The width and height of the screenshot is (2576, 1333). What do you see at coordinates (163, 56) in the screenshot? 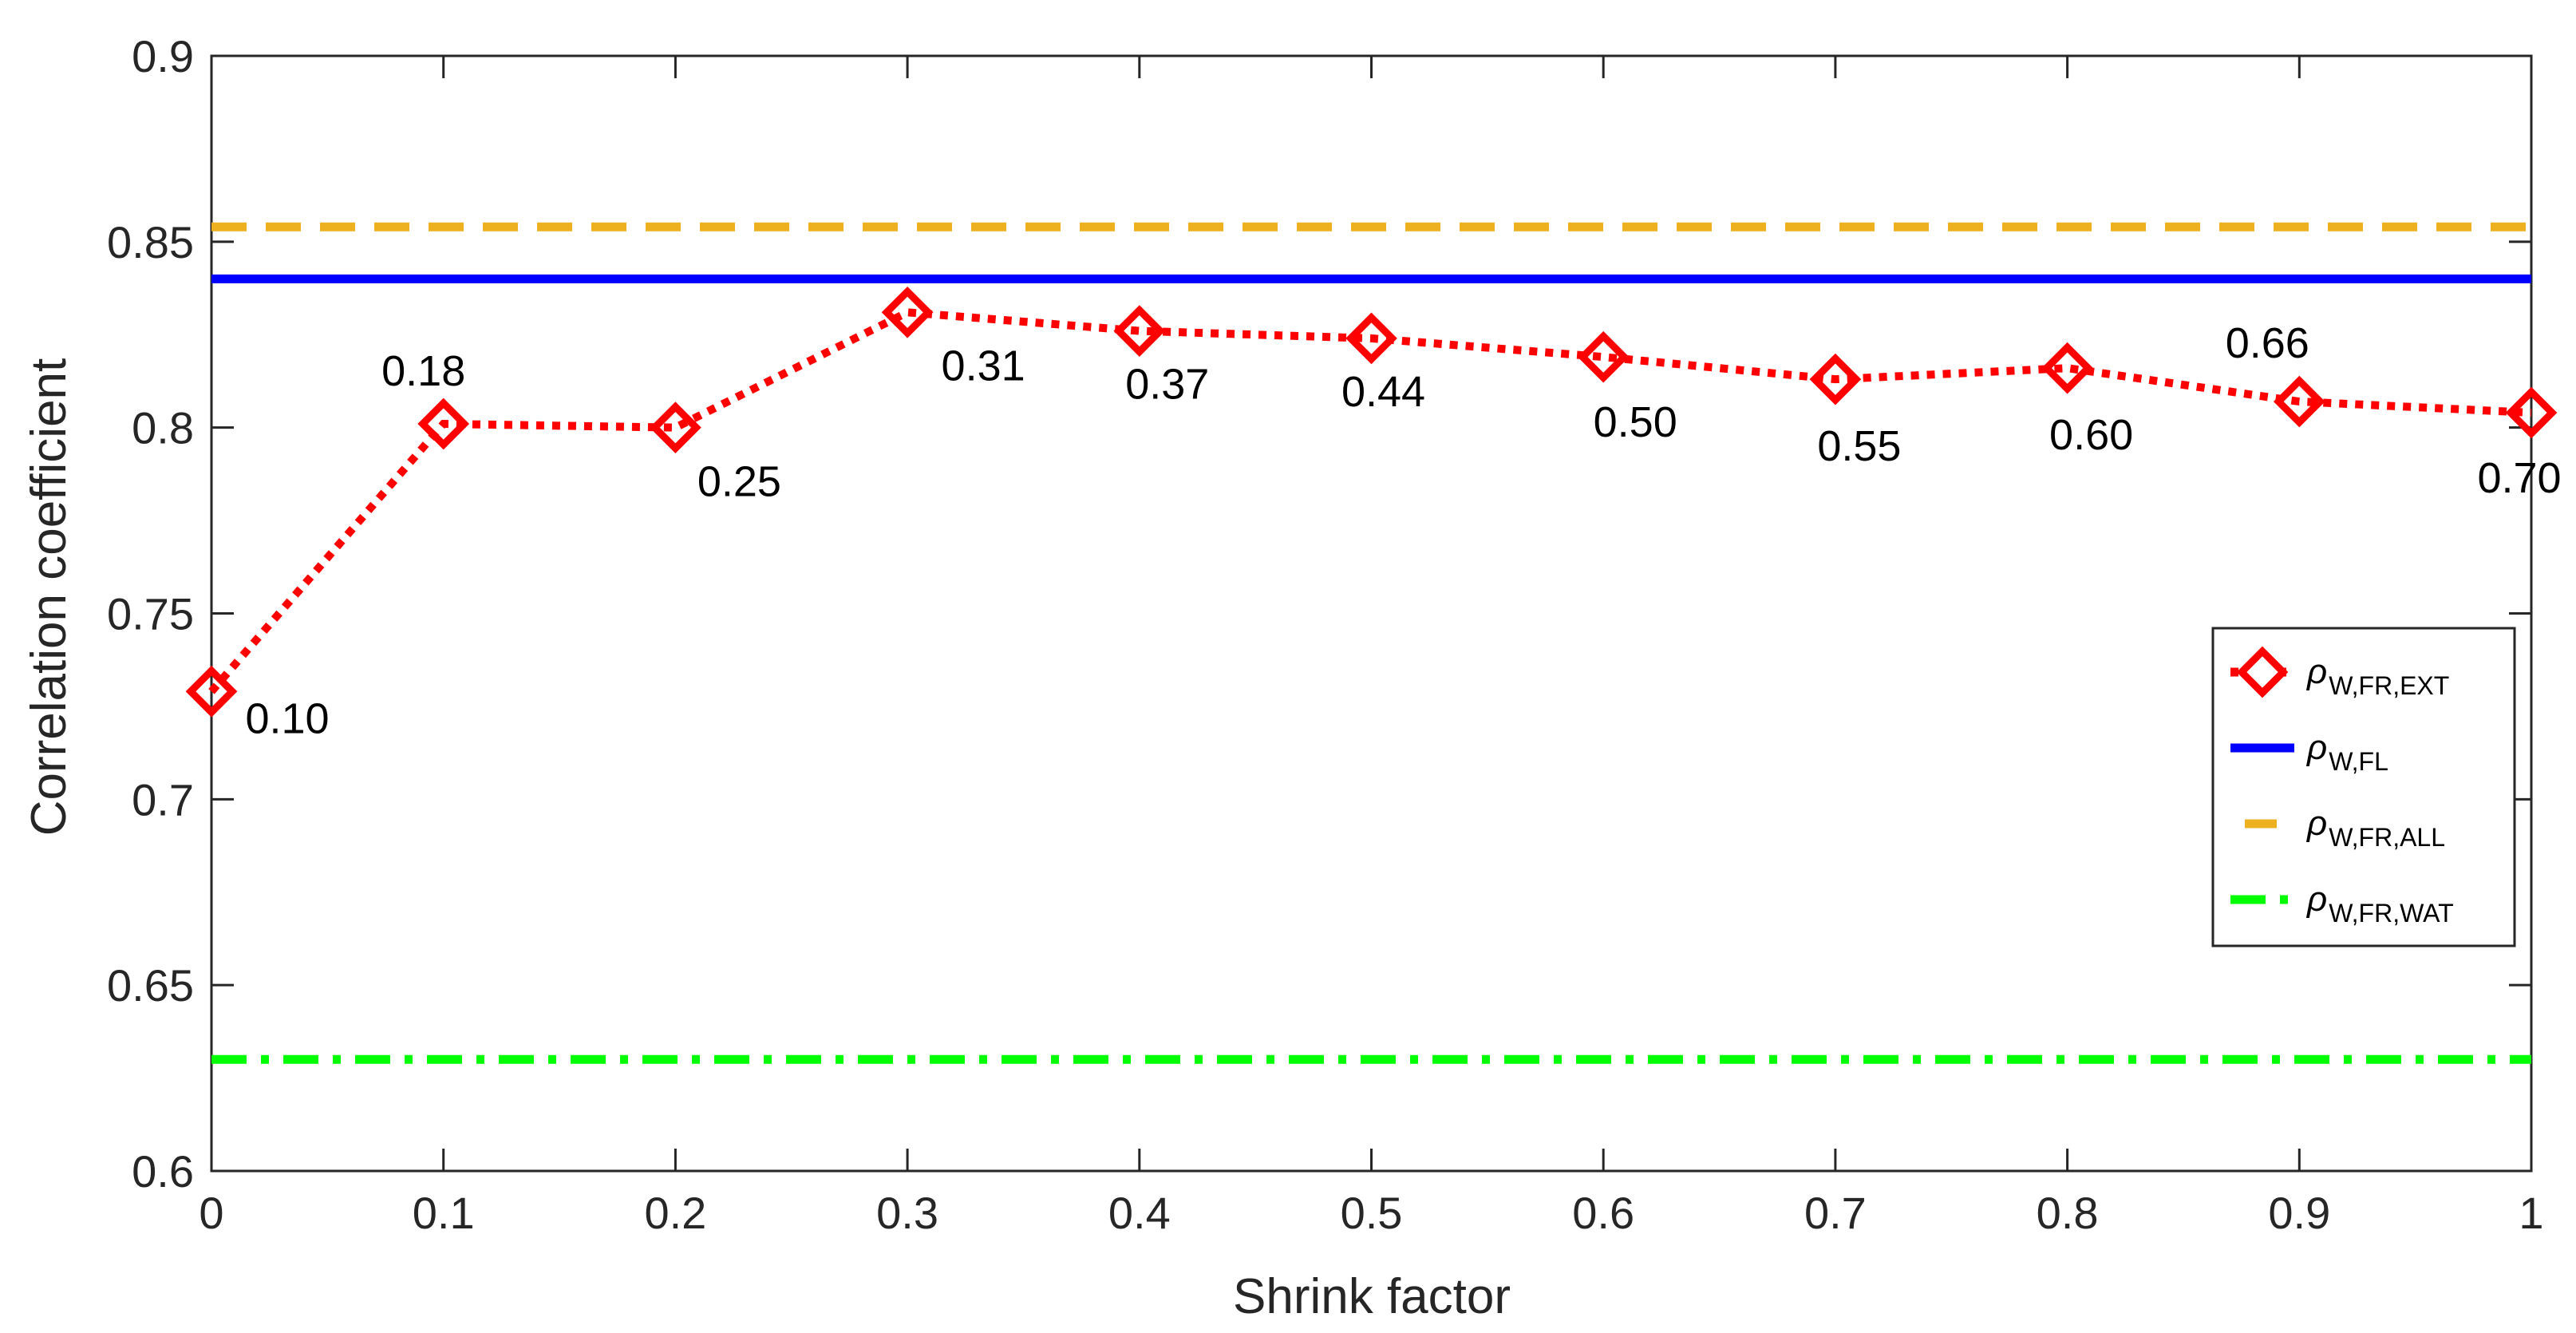
I see `y-tick-label: 0.9` at bounding box center [163, 56].